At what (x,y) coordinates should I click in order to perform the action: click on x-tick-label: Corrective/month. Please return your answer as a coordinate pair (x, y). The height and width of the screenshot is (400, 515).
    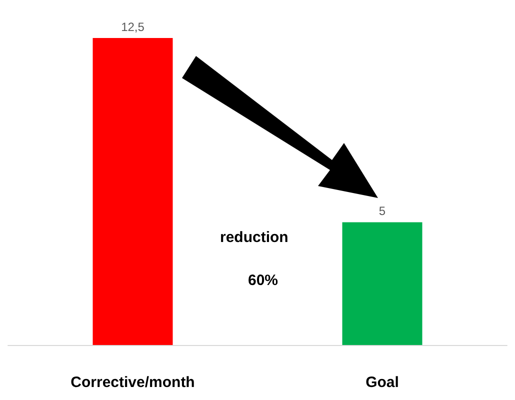
    Looking at the image, I should click on (132, 382).